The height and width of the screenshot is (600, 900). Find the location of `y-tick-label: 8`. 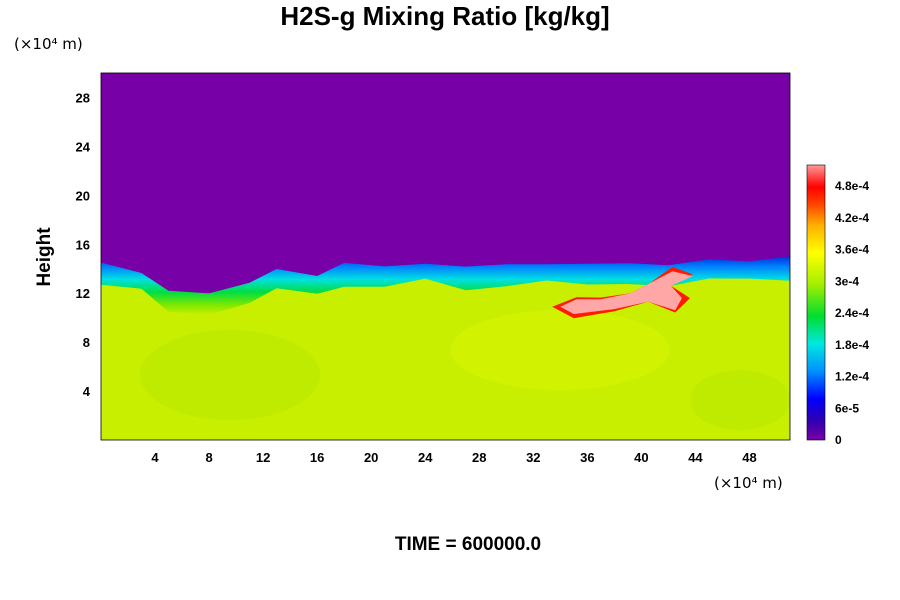

y-tick-label: 8 is located at coordinates (86, 342).